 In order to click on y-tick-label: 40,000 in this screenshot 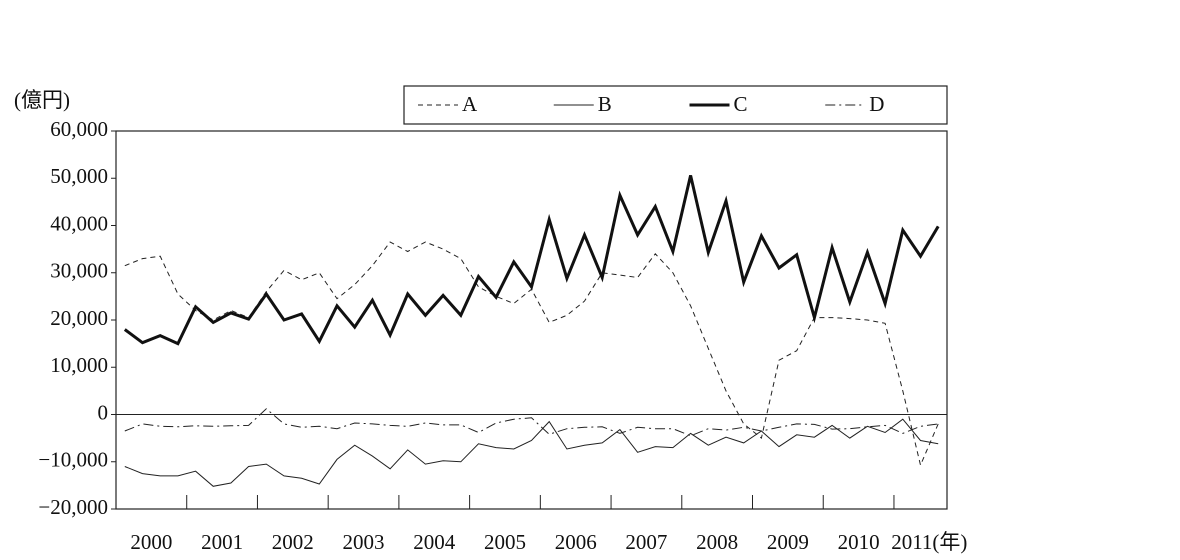, I will do `click(79, 223)`.